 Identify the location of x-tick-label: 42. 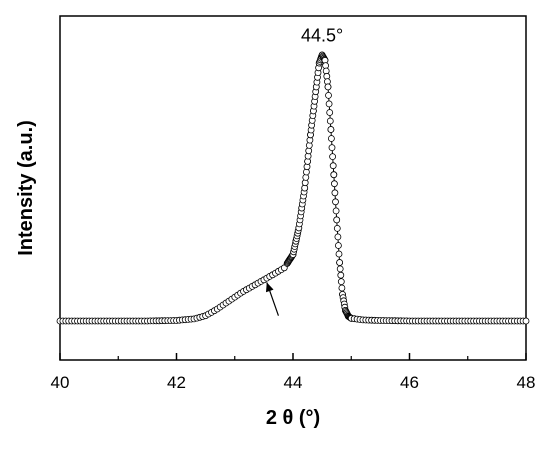
(176, 382).